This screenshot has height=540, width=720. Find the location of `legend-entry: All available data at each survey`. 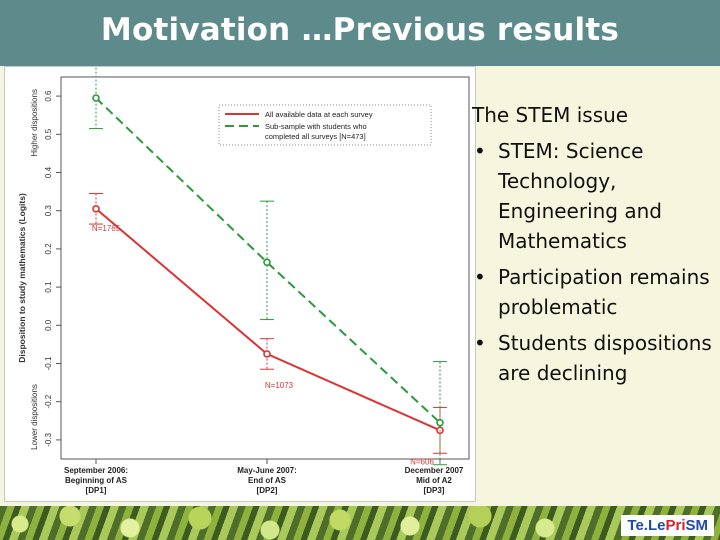

legend-entry: All available data at each survey is located at coordinates (319, 114).